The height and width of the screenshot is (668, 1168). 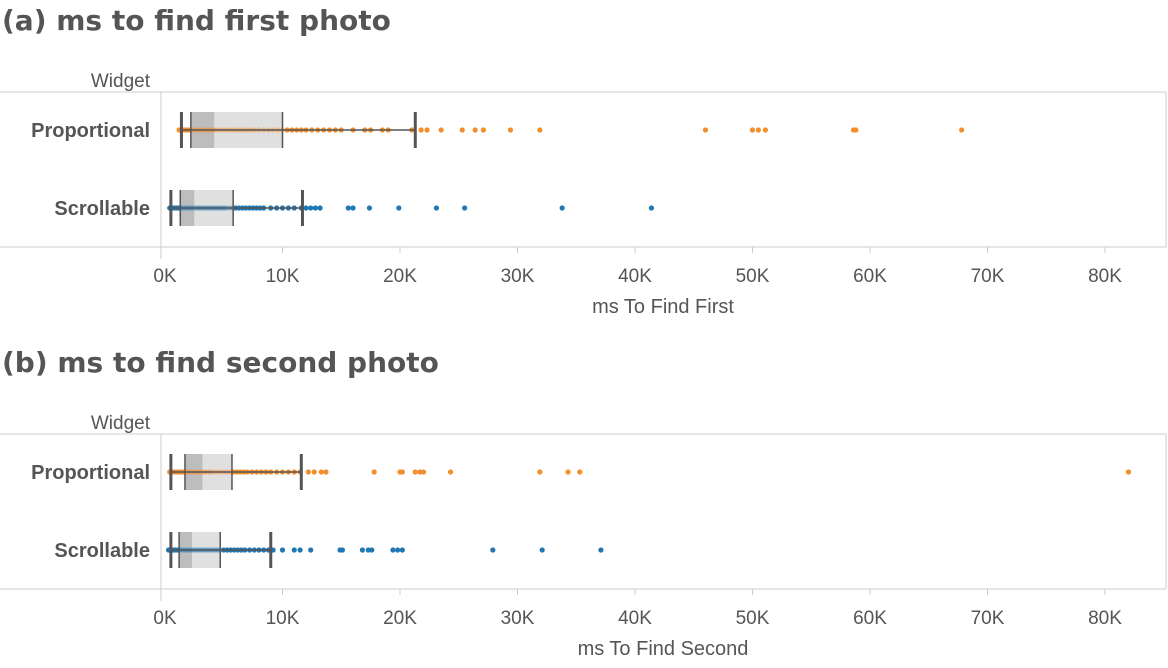 I want to click on panel-a-tick-label: 50K, so click(x=753, y=276).